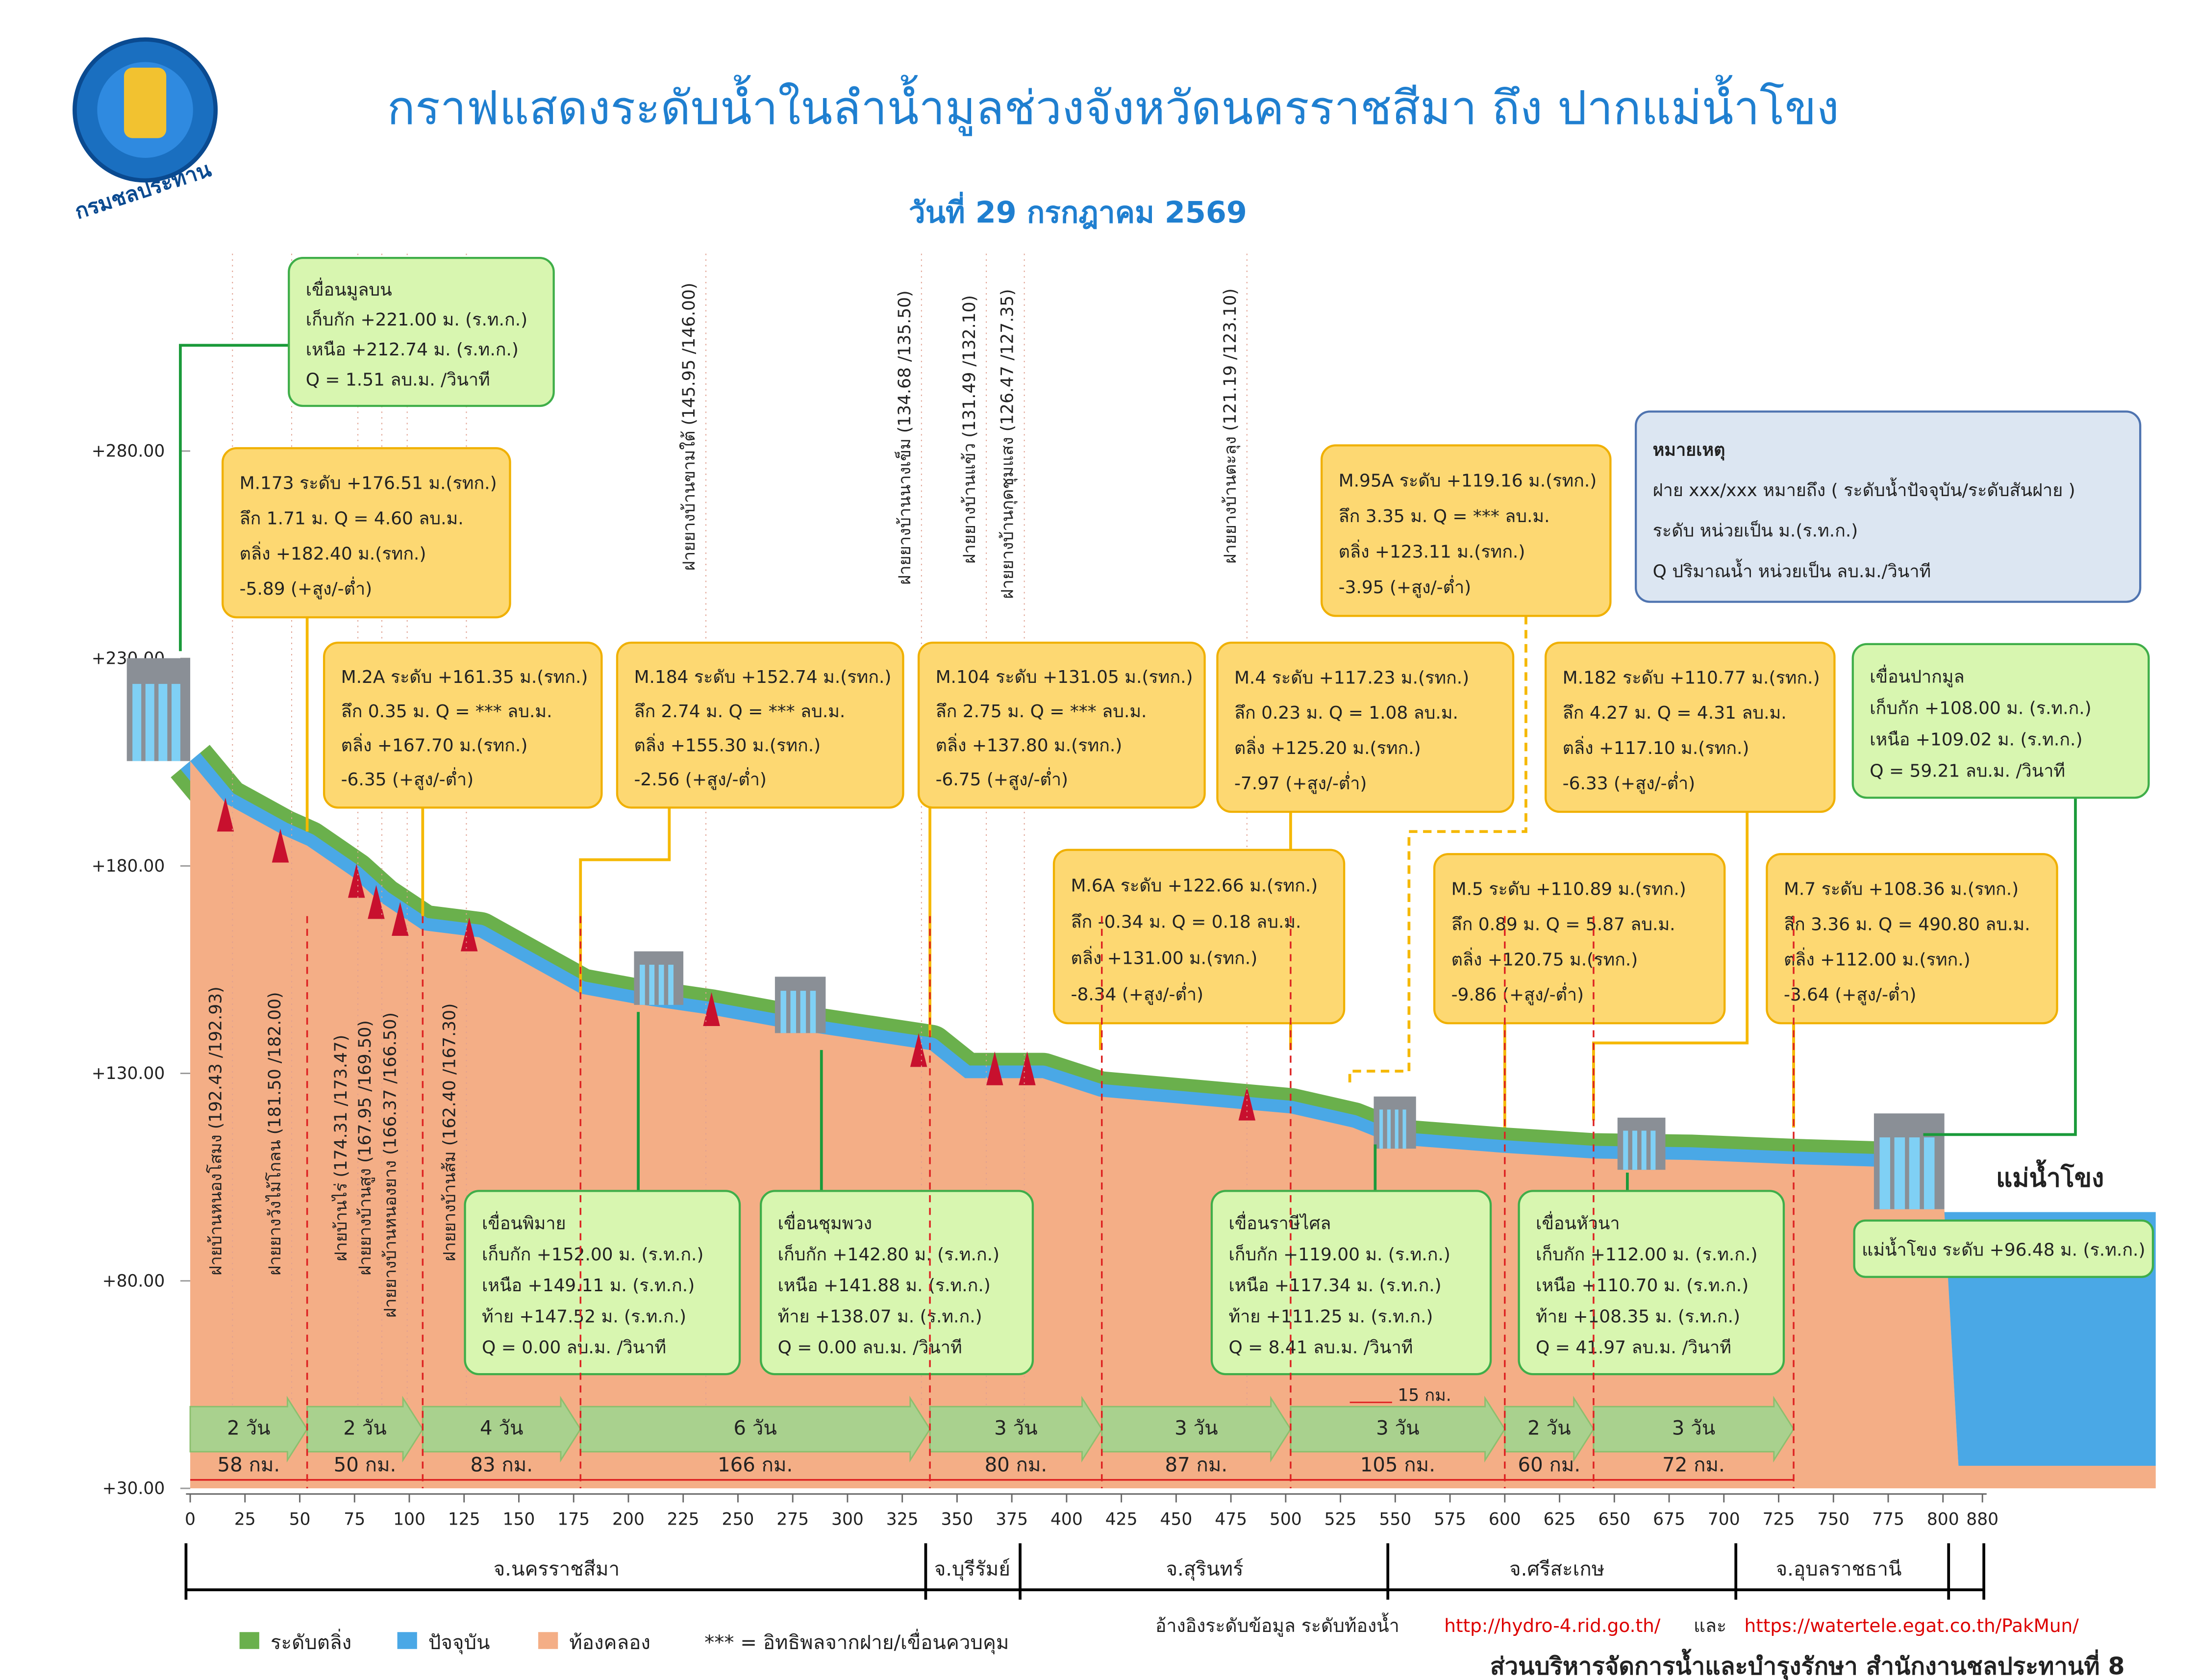 Image resolution: width=2198 pixels, height=1680 pixels. What do you see at coordinates (1016, 1428) in the screenshot?
I see `travel-days: 3 วัน` at bounding box center [1016, 1428].